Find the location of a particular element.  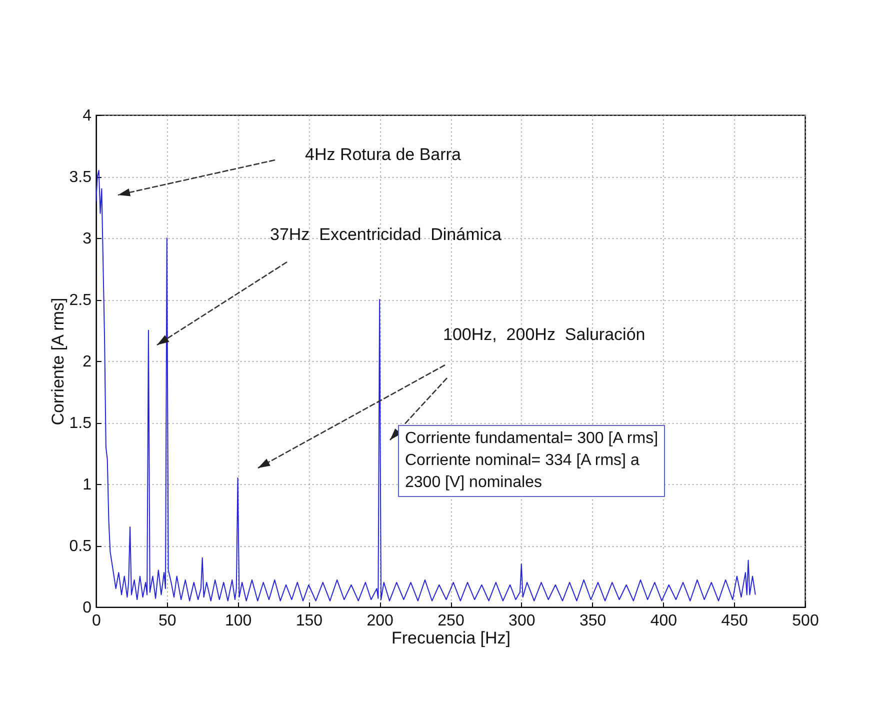

x-tick-label: 450 is located at coordinates (734, 621).